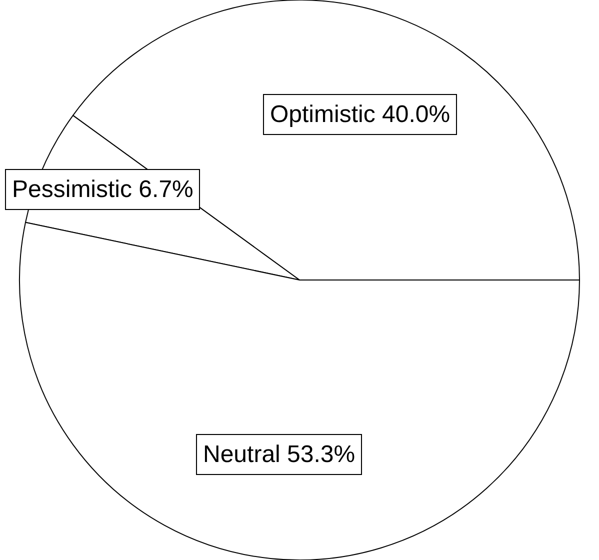  What do you see at coordinates (360, 114) in the screenshot?
I see `slice-label: Optimistic 40.0%` at bounding box center [360, 114].